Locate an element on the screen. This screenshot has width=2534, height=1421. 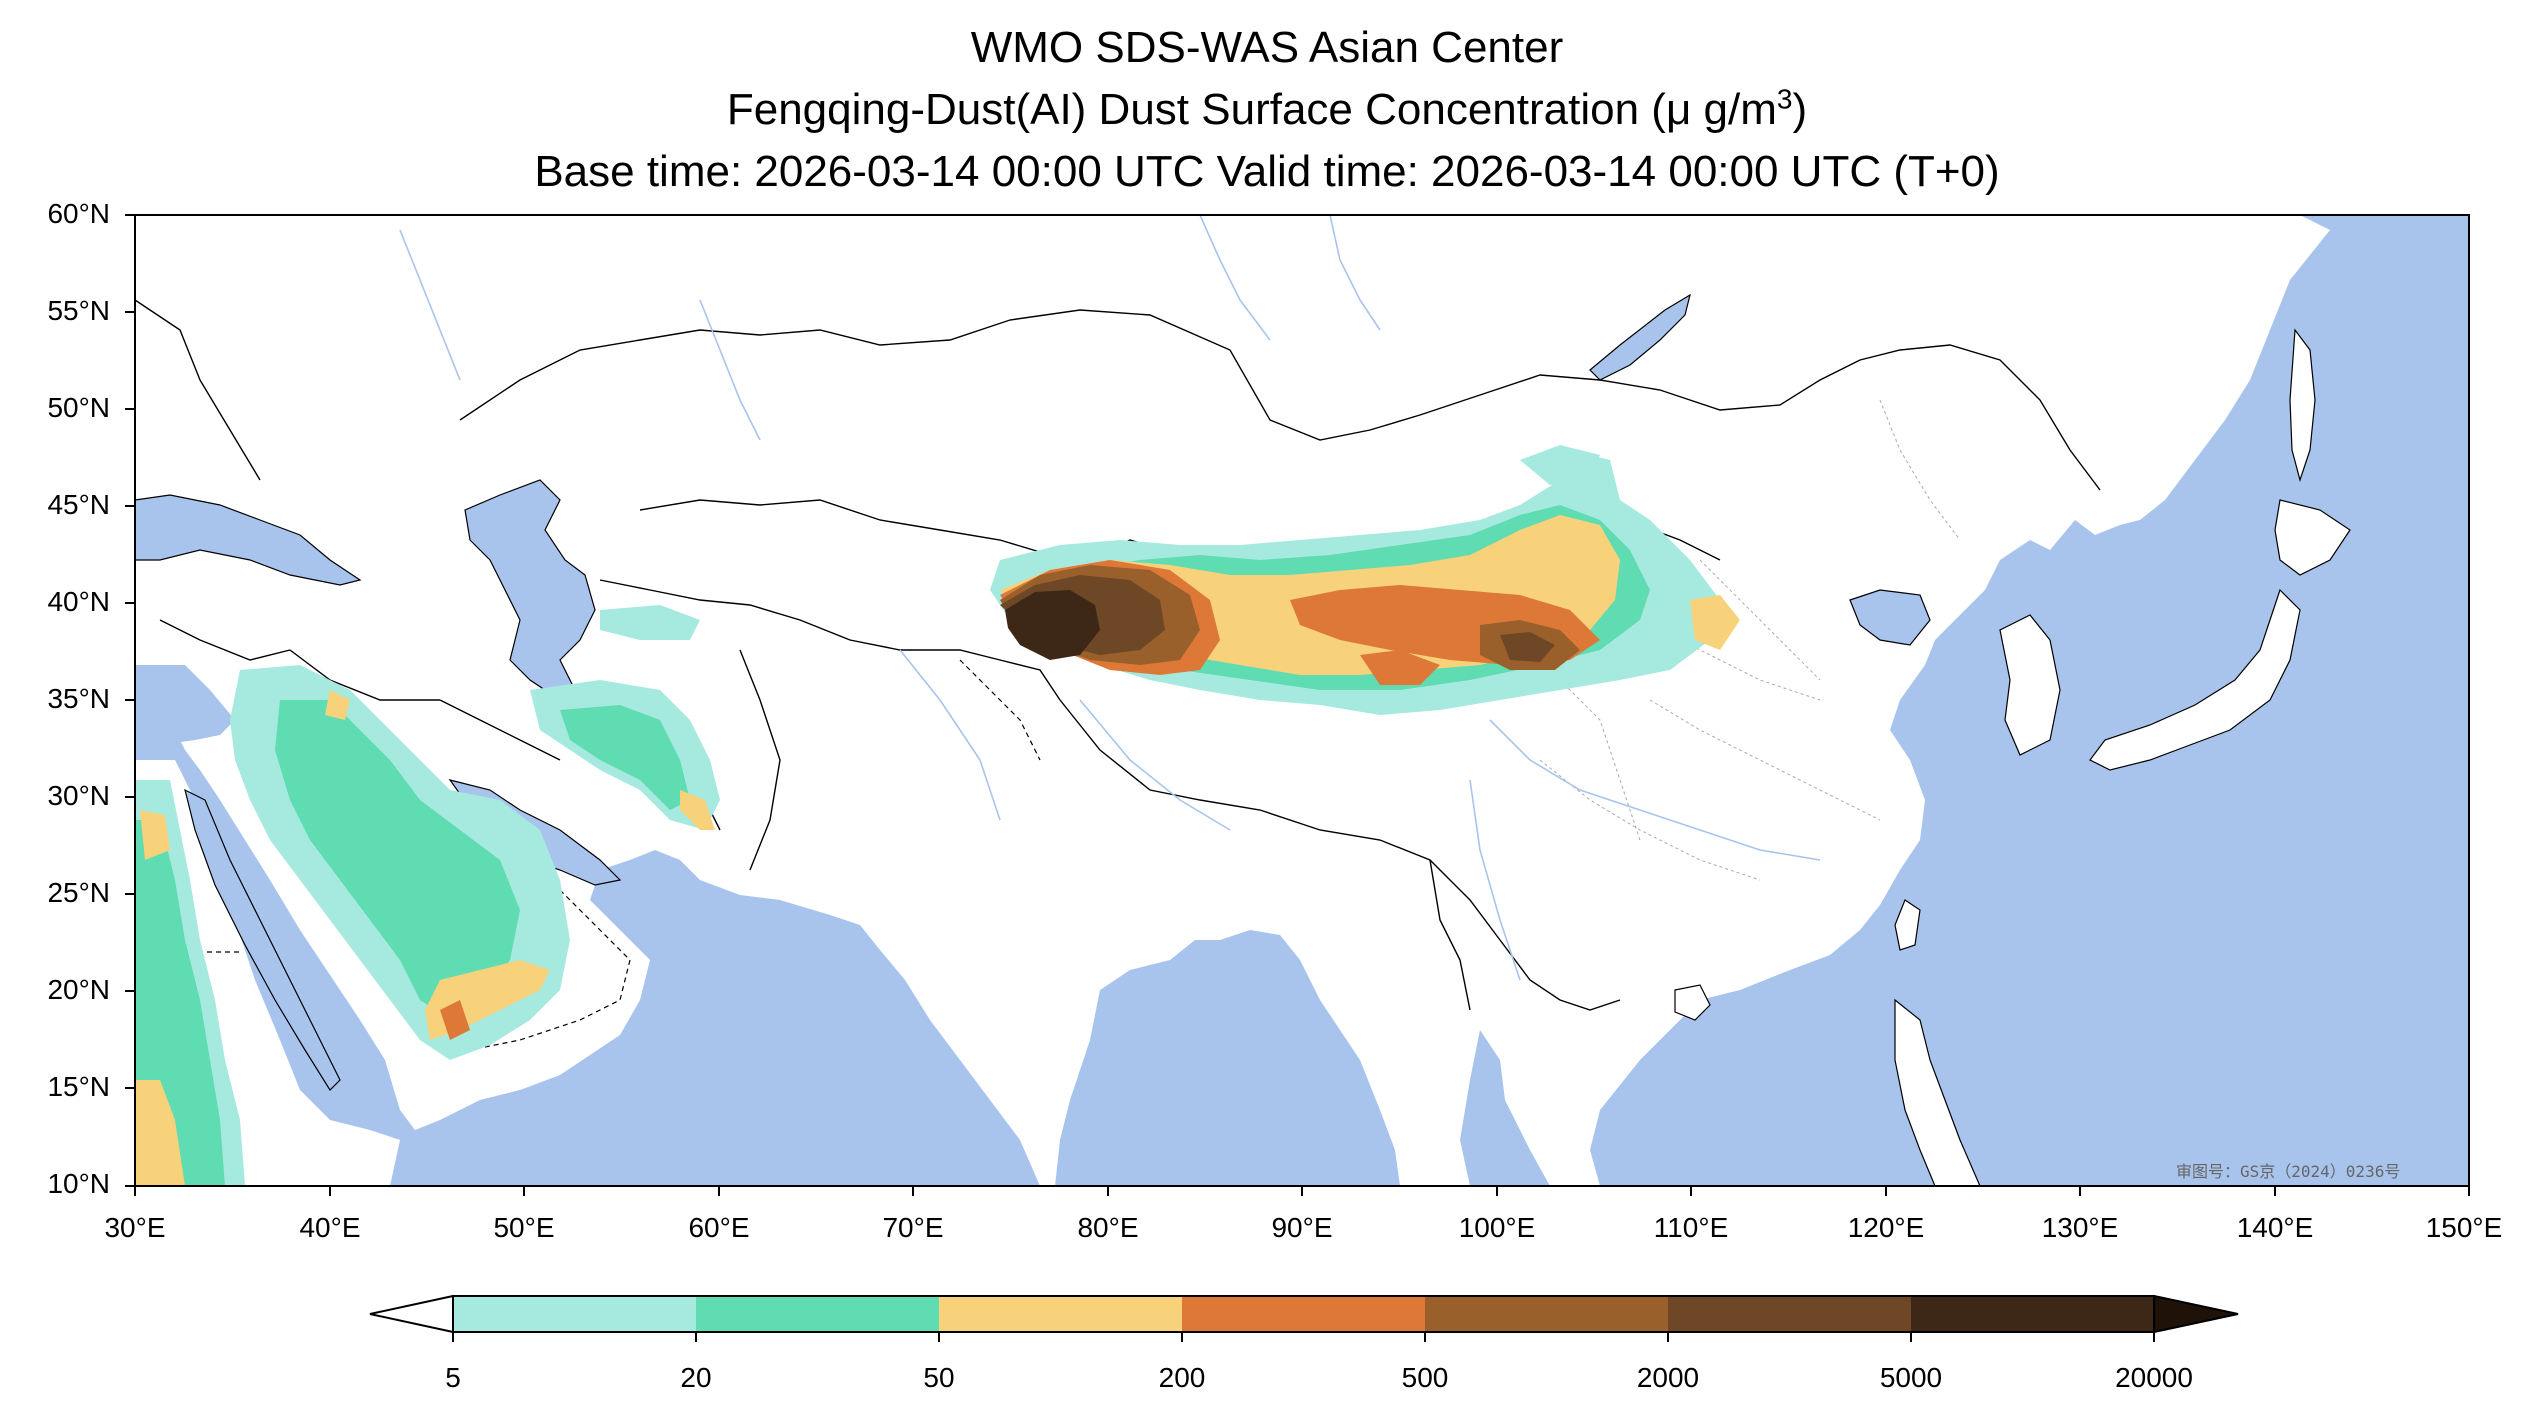
title-line-1: WMO SDS-WAS Asian Center is located at coordinates (1267, 47).